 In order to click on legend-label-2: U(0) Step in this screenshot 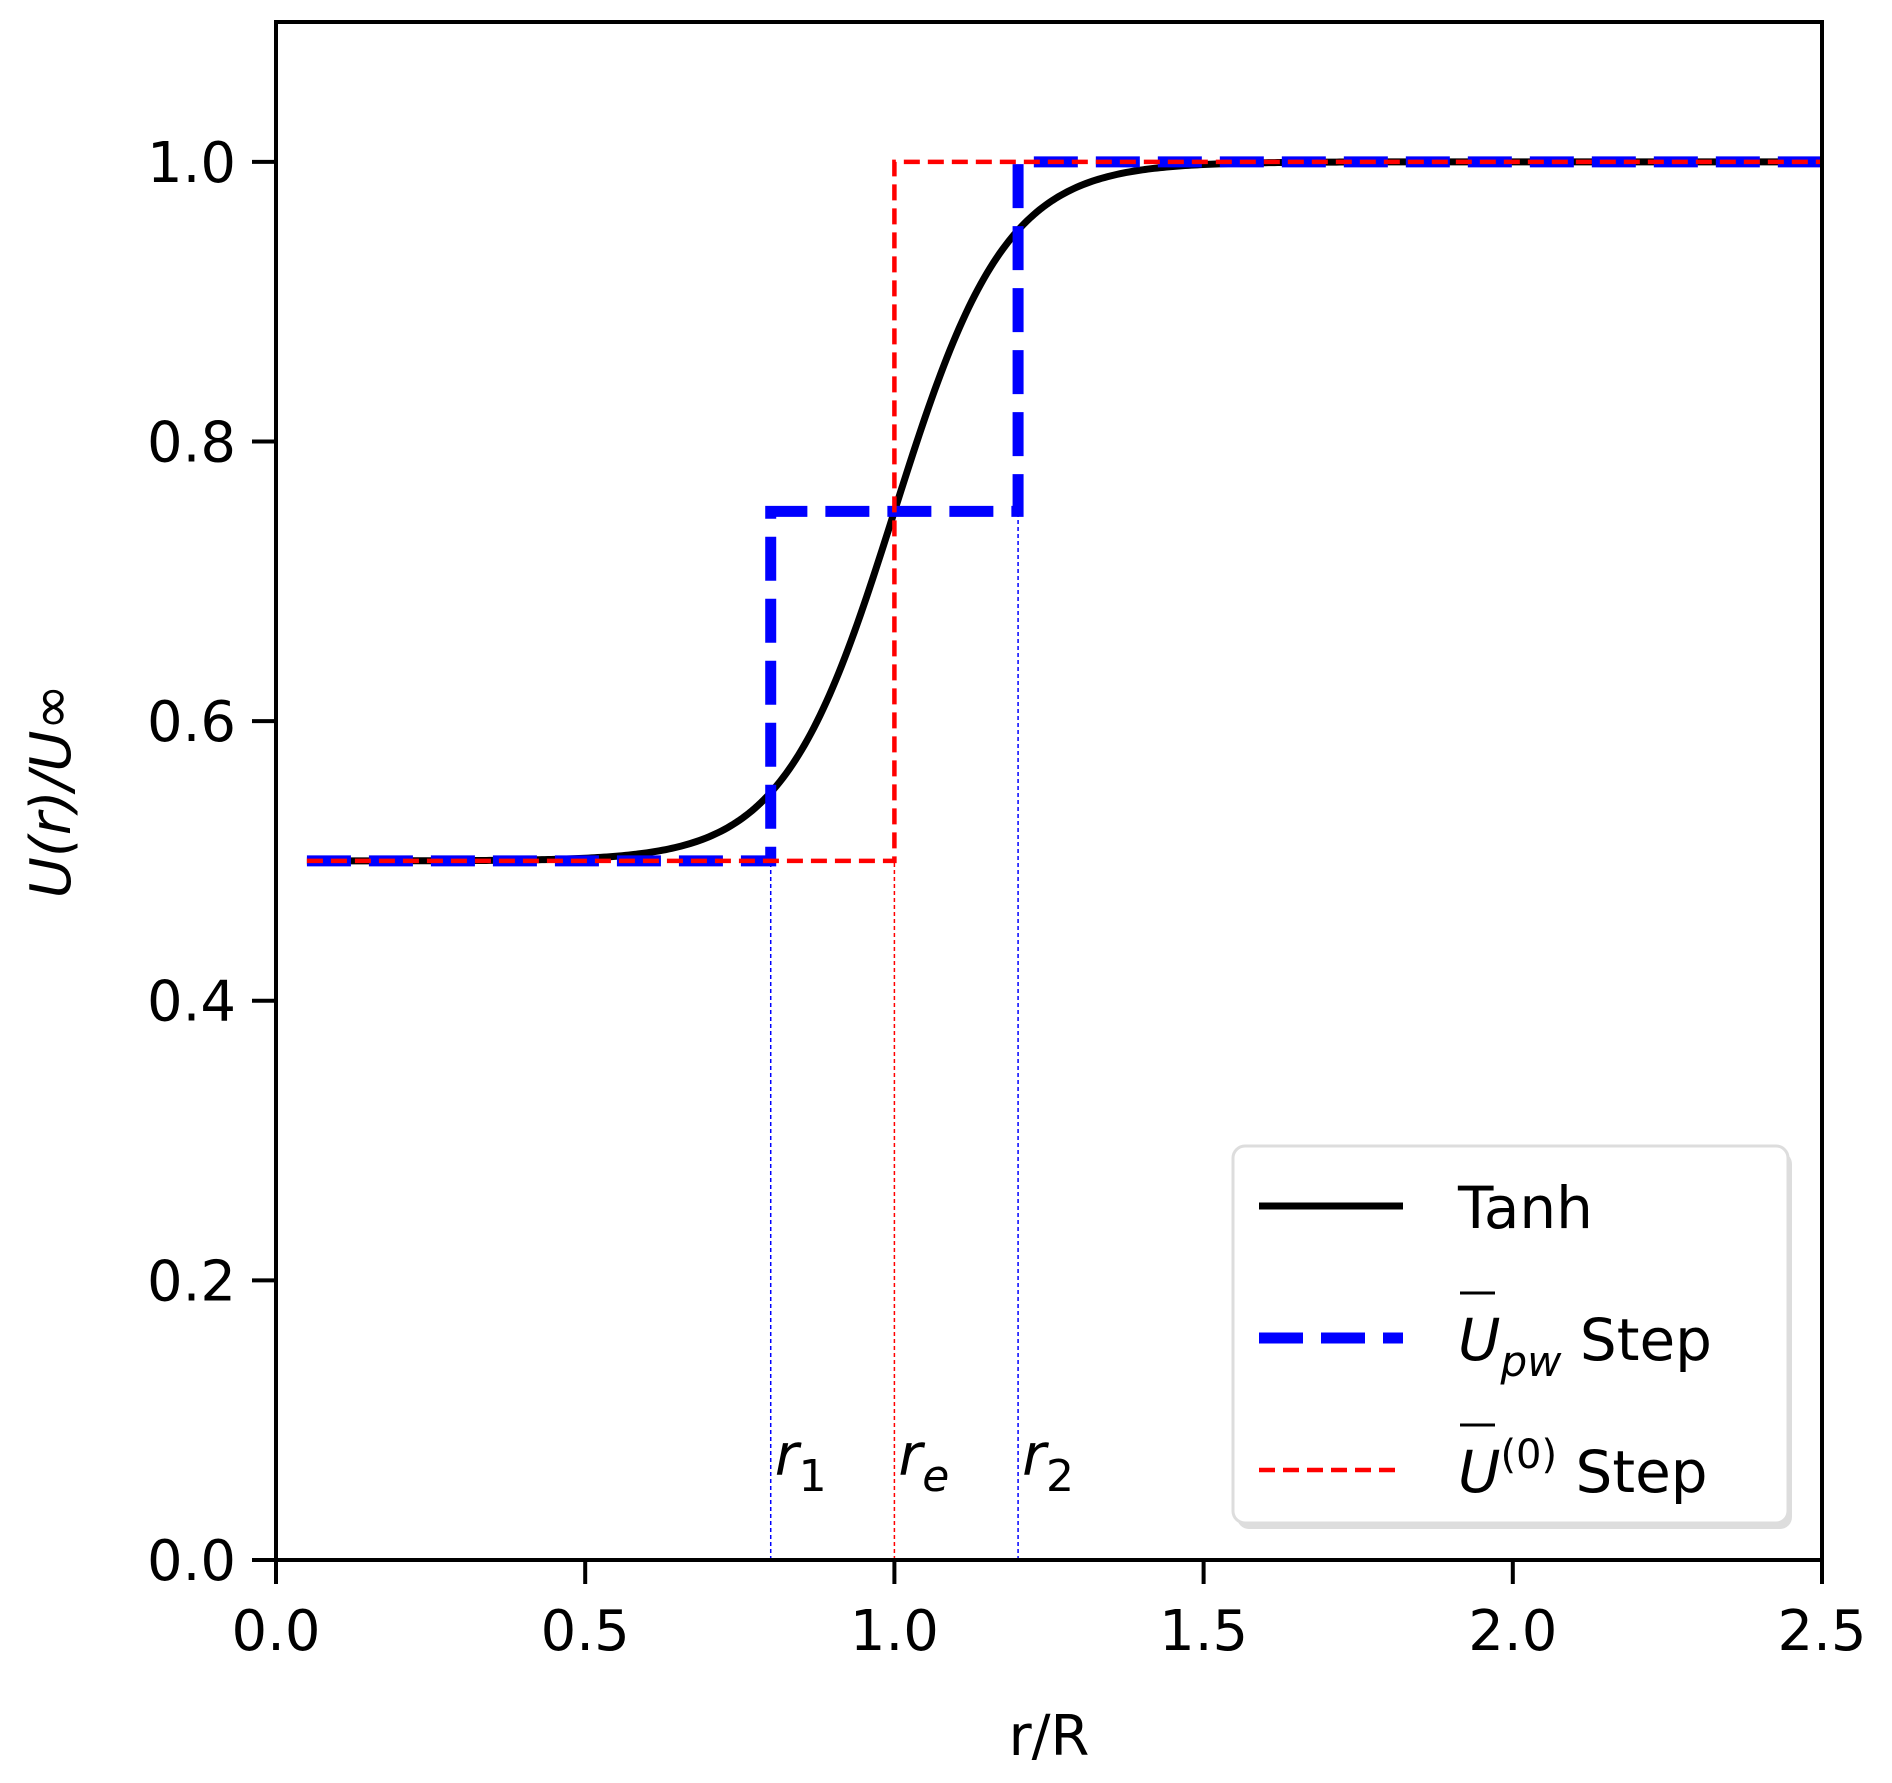, I will do `click(1583, 1469)`.